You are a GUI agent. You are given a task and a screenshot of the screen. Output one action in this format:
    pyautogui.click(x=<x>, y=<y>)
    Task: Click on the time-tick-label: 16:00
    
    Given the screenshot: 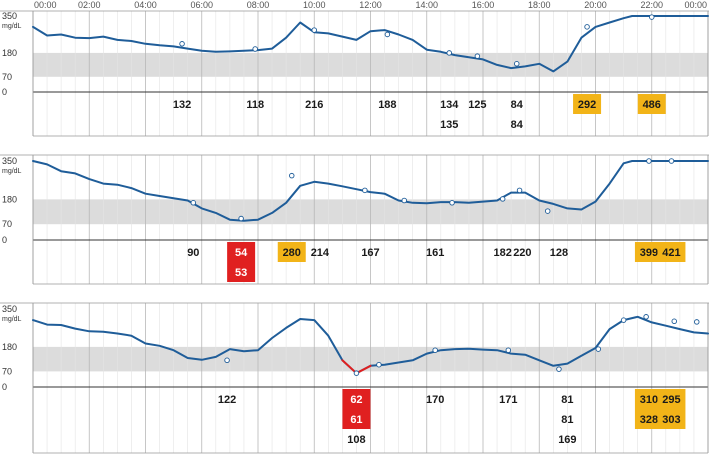 What is the action you would take?
    pyautogui.click(x=483, y=5)
    